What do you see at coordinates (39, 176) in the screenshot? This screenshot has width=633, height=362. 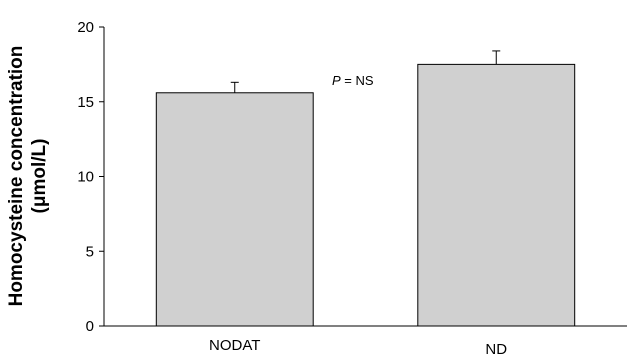 I see `y-axis-label-line2: (μmol/L)` at bounding box center [39, 176].